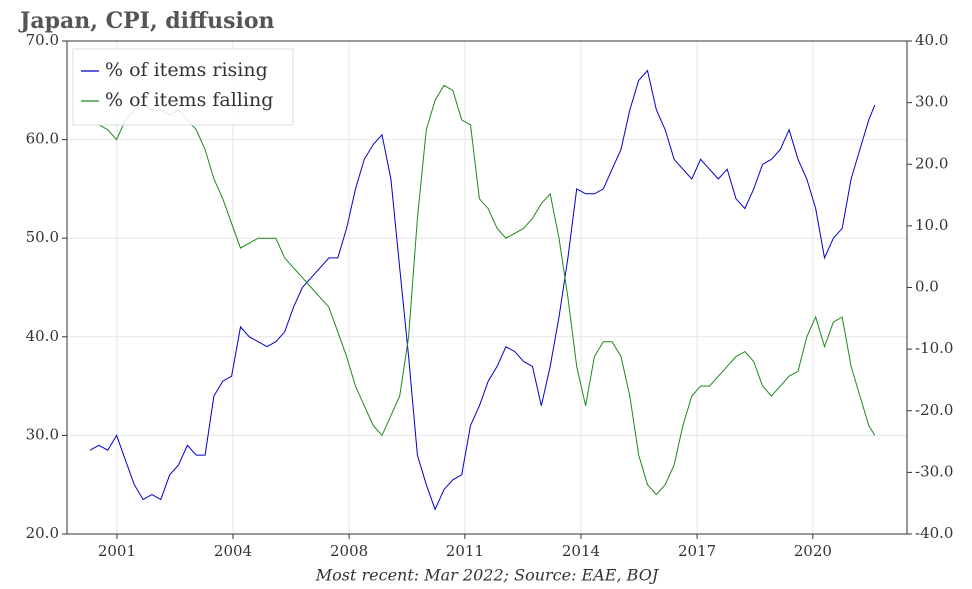 The width and height of the screenshot is (972, 589). What do you see at coordinates (146, 21) in the screenshot?
I see `chart-title: Japan, CPI, diffusion` at bounding box center [146, 21].